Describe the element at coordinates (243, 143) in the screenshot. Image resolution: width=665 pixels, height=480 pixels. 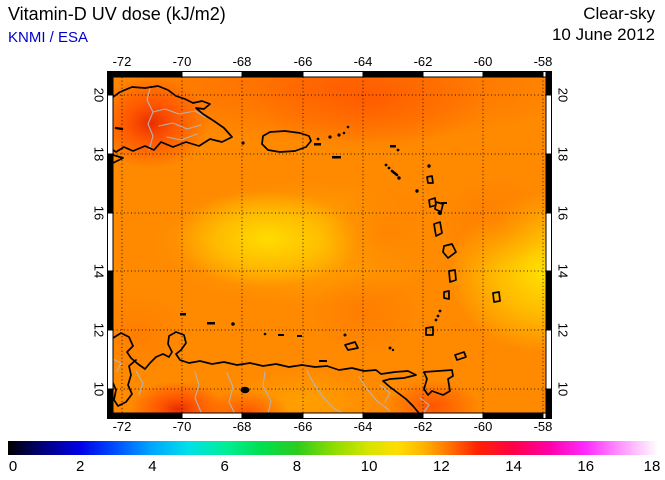
I see `mona-island` at that location.